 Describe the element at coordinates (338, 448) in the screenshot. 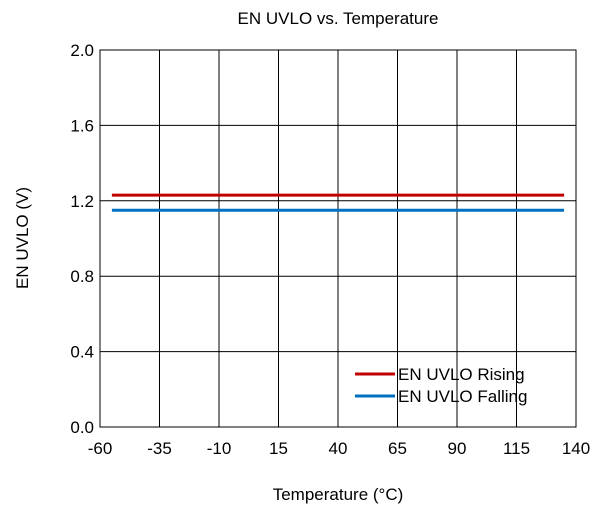

I see `x-tick-label: 40` at that location.